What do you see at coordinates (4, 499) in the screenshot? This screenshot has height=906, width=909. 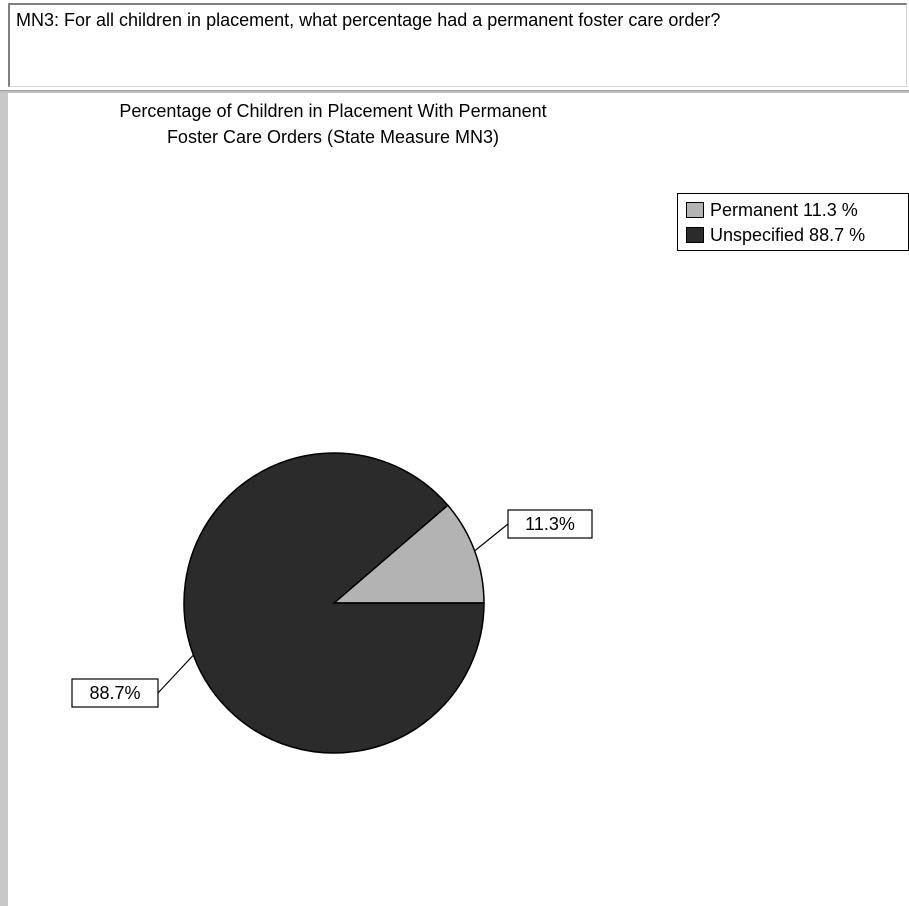 I see `left-border` at bounding box center [4, 499].